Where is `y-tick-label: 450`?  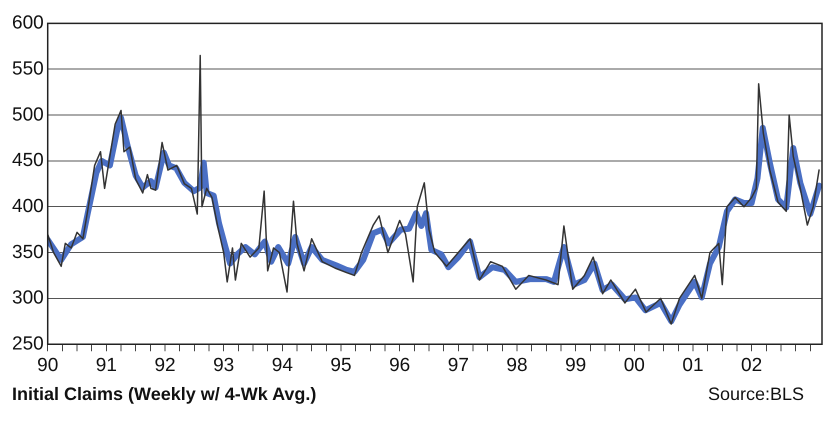 y-tick-label: 450 is located at coordinates (28, 161).